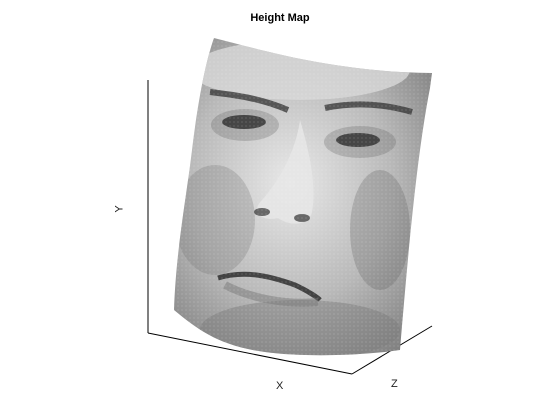 The image size is (560, 420). What do you see at coordinates (280, 386) in the screenshot?
I see `x-axis-label: X` at bounding box center [280, 386].